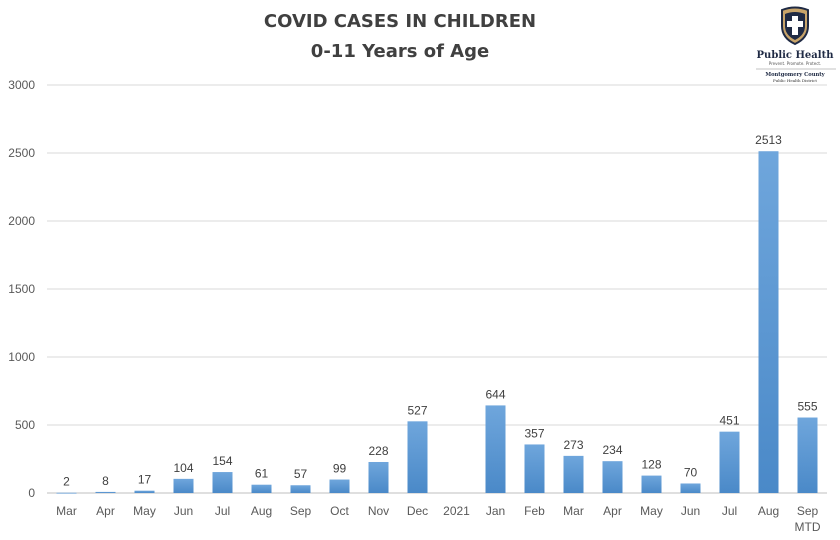 This screenshot has height=540, width=840. What do you see at coordinates (21, 221) in the screenshot?
I see `y-tick-label: 2000` at bounding box center [21, 221].